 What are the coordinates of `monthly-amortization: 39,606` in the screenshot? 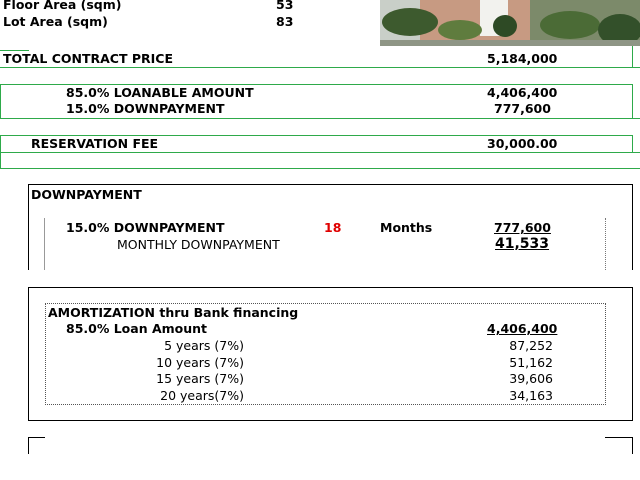 It's located at (531, 378).